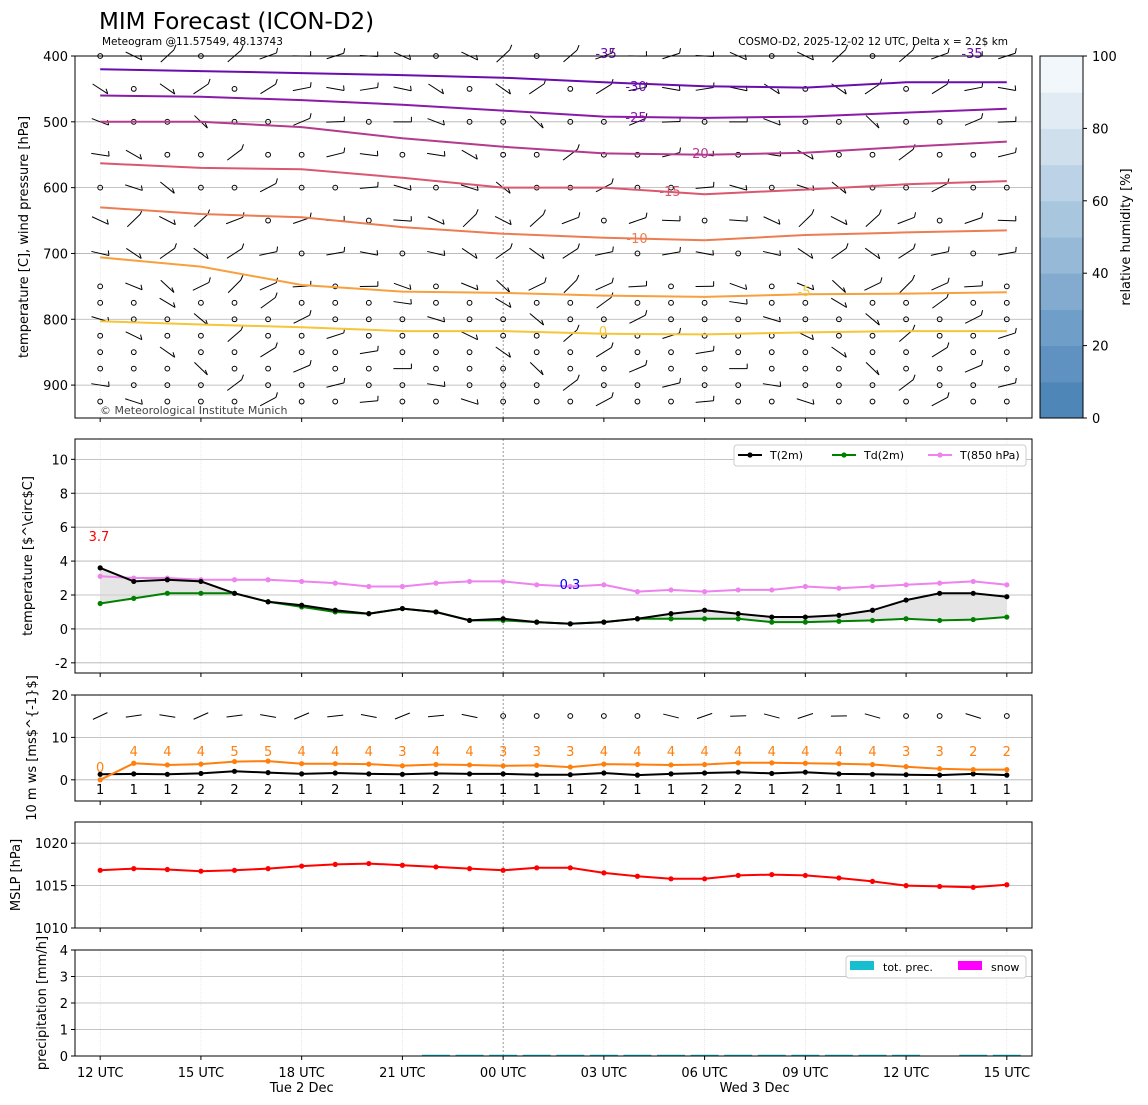  Describe the element at coordinates (786, 455) in the screenshot. I see `legend-label: T(2m)` at that location.